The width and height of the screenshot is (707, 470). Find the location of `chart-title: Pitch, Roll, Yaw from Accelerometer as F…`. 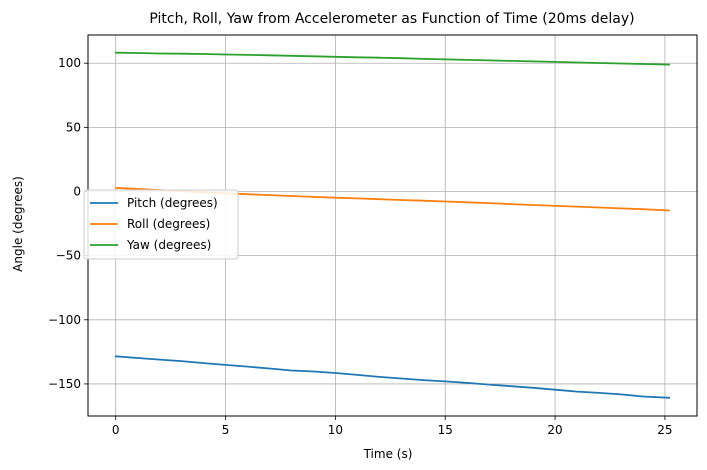

chart-title: Pitch, Roll, Yaw from Accelerometer as F… is located at coordinates (391, 19).